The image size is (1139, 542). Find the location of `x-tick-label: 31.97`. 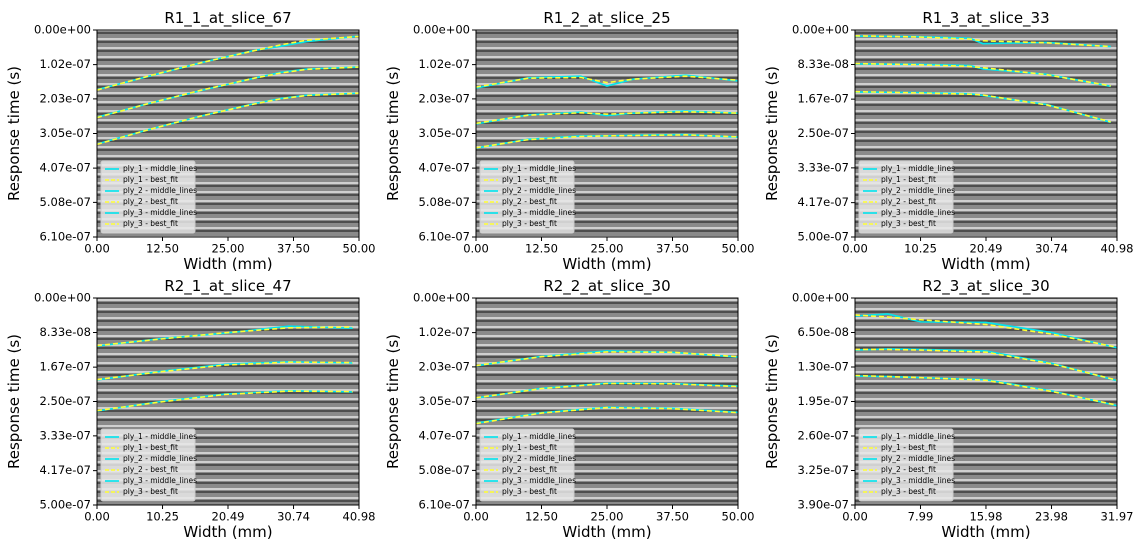

x-tick-label: 31.97 is located at coordinates (1117, 517).